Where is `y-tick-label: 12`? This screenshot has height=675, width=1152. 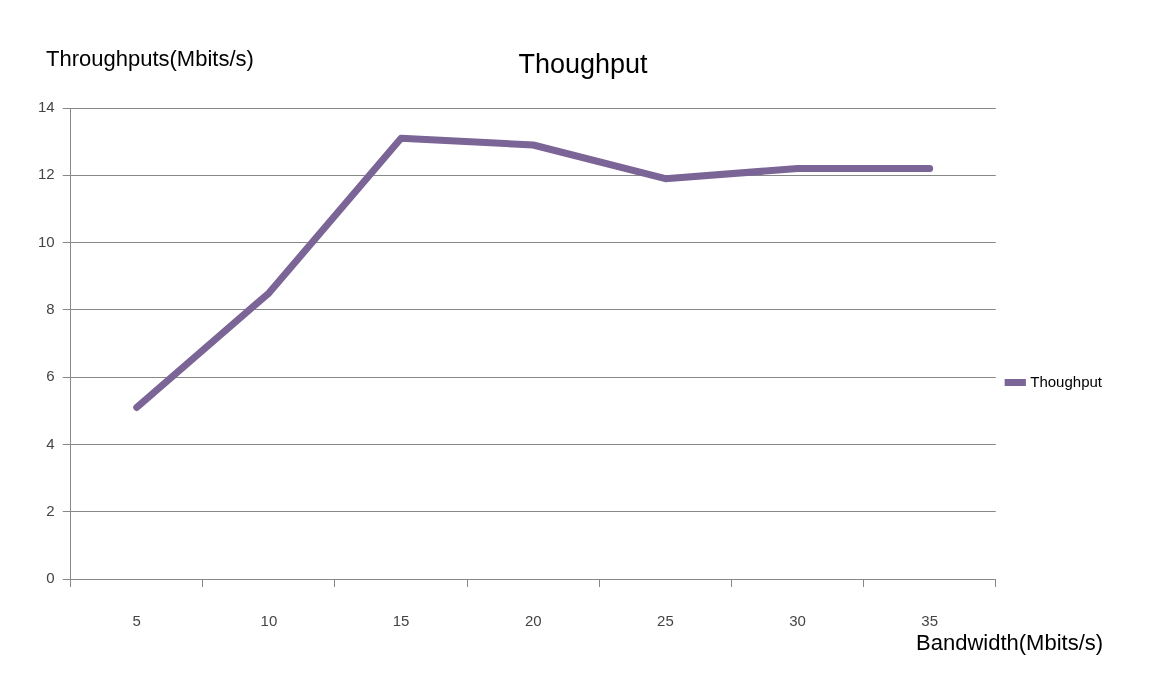 y-tick-label: 12 is located at coordinates (46, 174).